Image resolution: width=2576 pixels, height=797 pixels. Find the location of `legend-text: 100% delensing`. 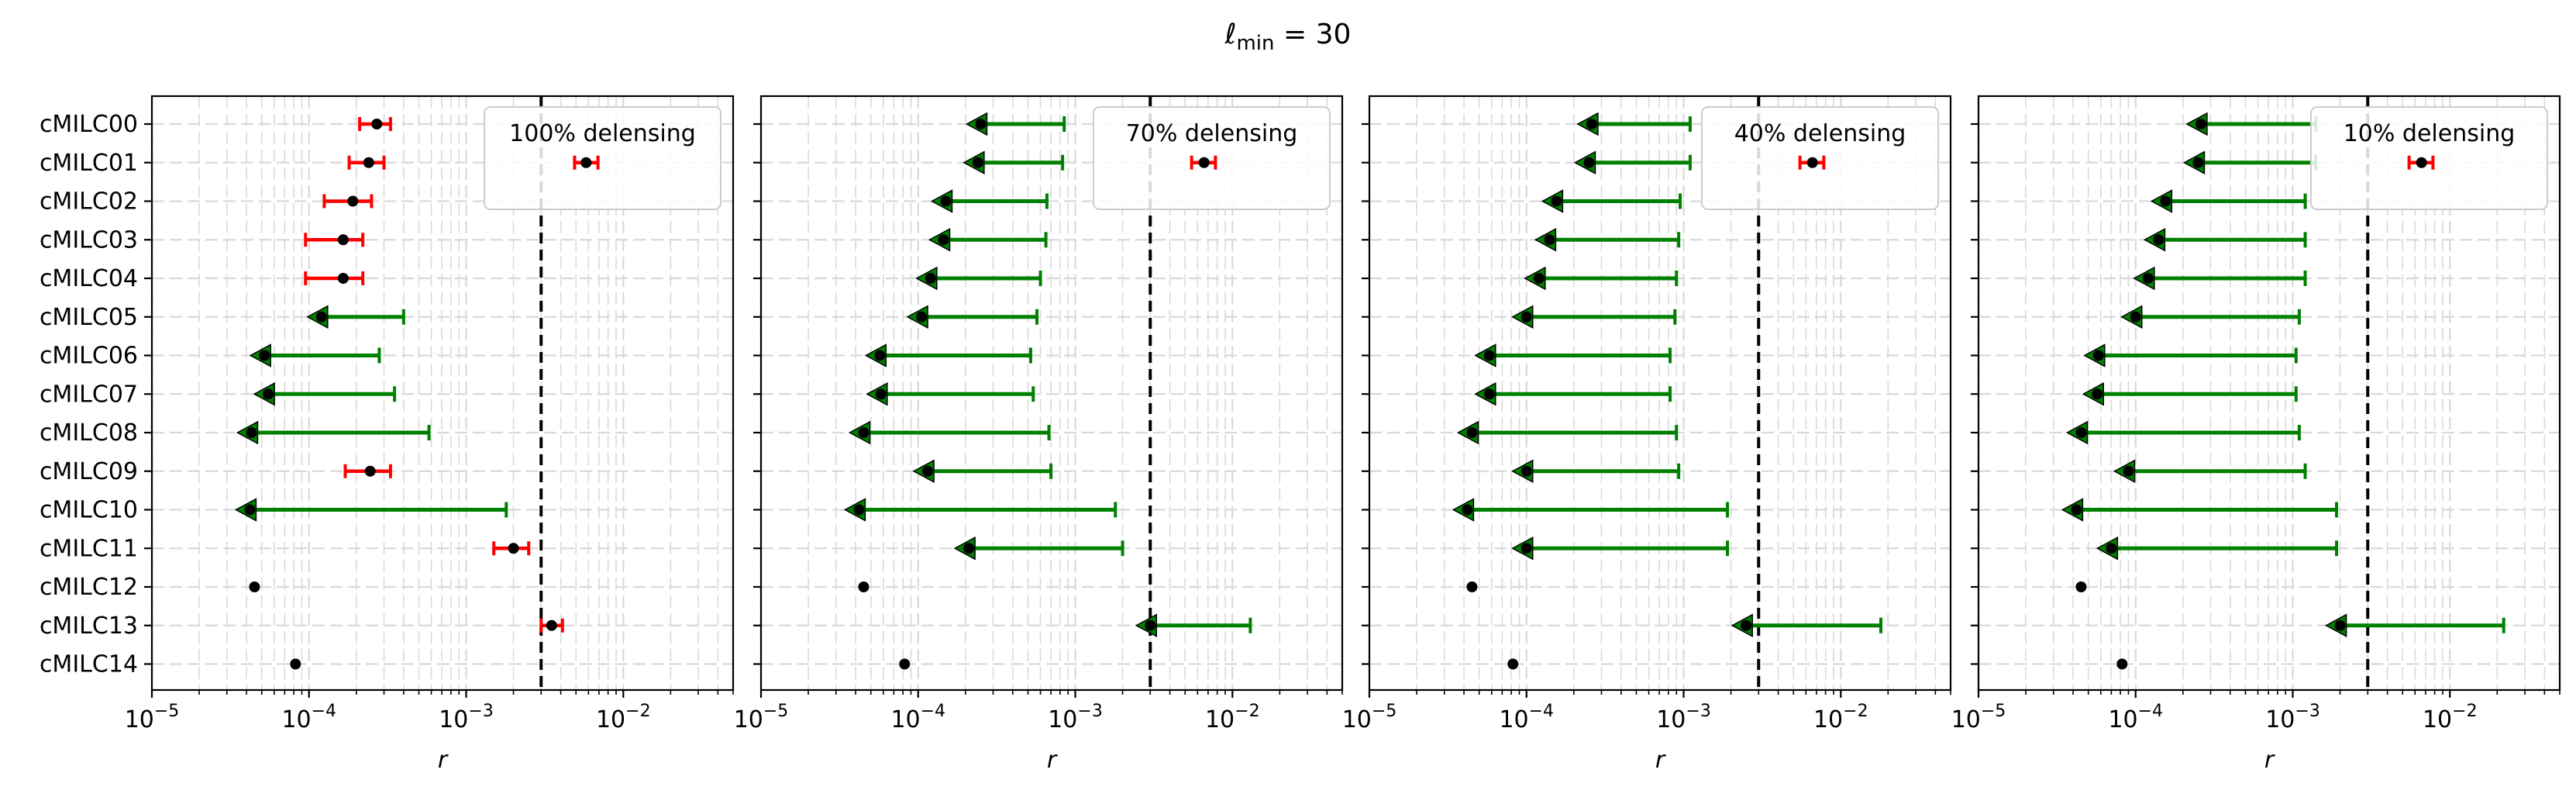

legend-text: 100% delensing is located at coordinates (602, 133).